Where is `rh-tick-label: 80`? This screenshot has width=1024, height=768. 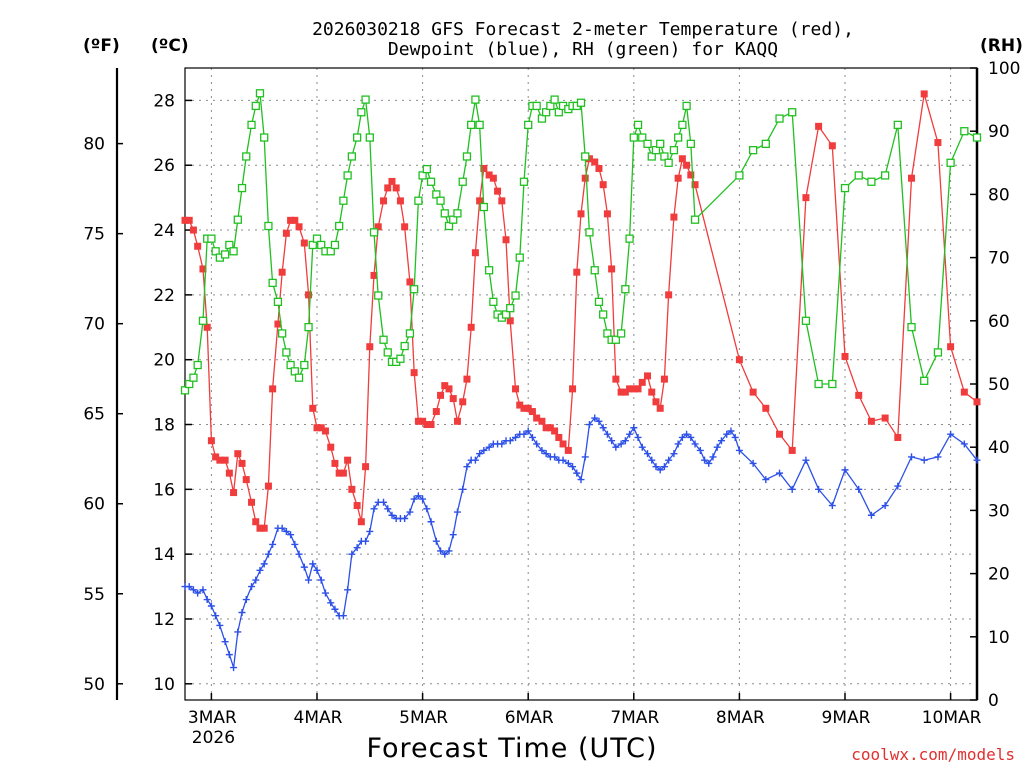
rh-tick-label: 80 is located at coordinates (999, 195).